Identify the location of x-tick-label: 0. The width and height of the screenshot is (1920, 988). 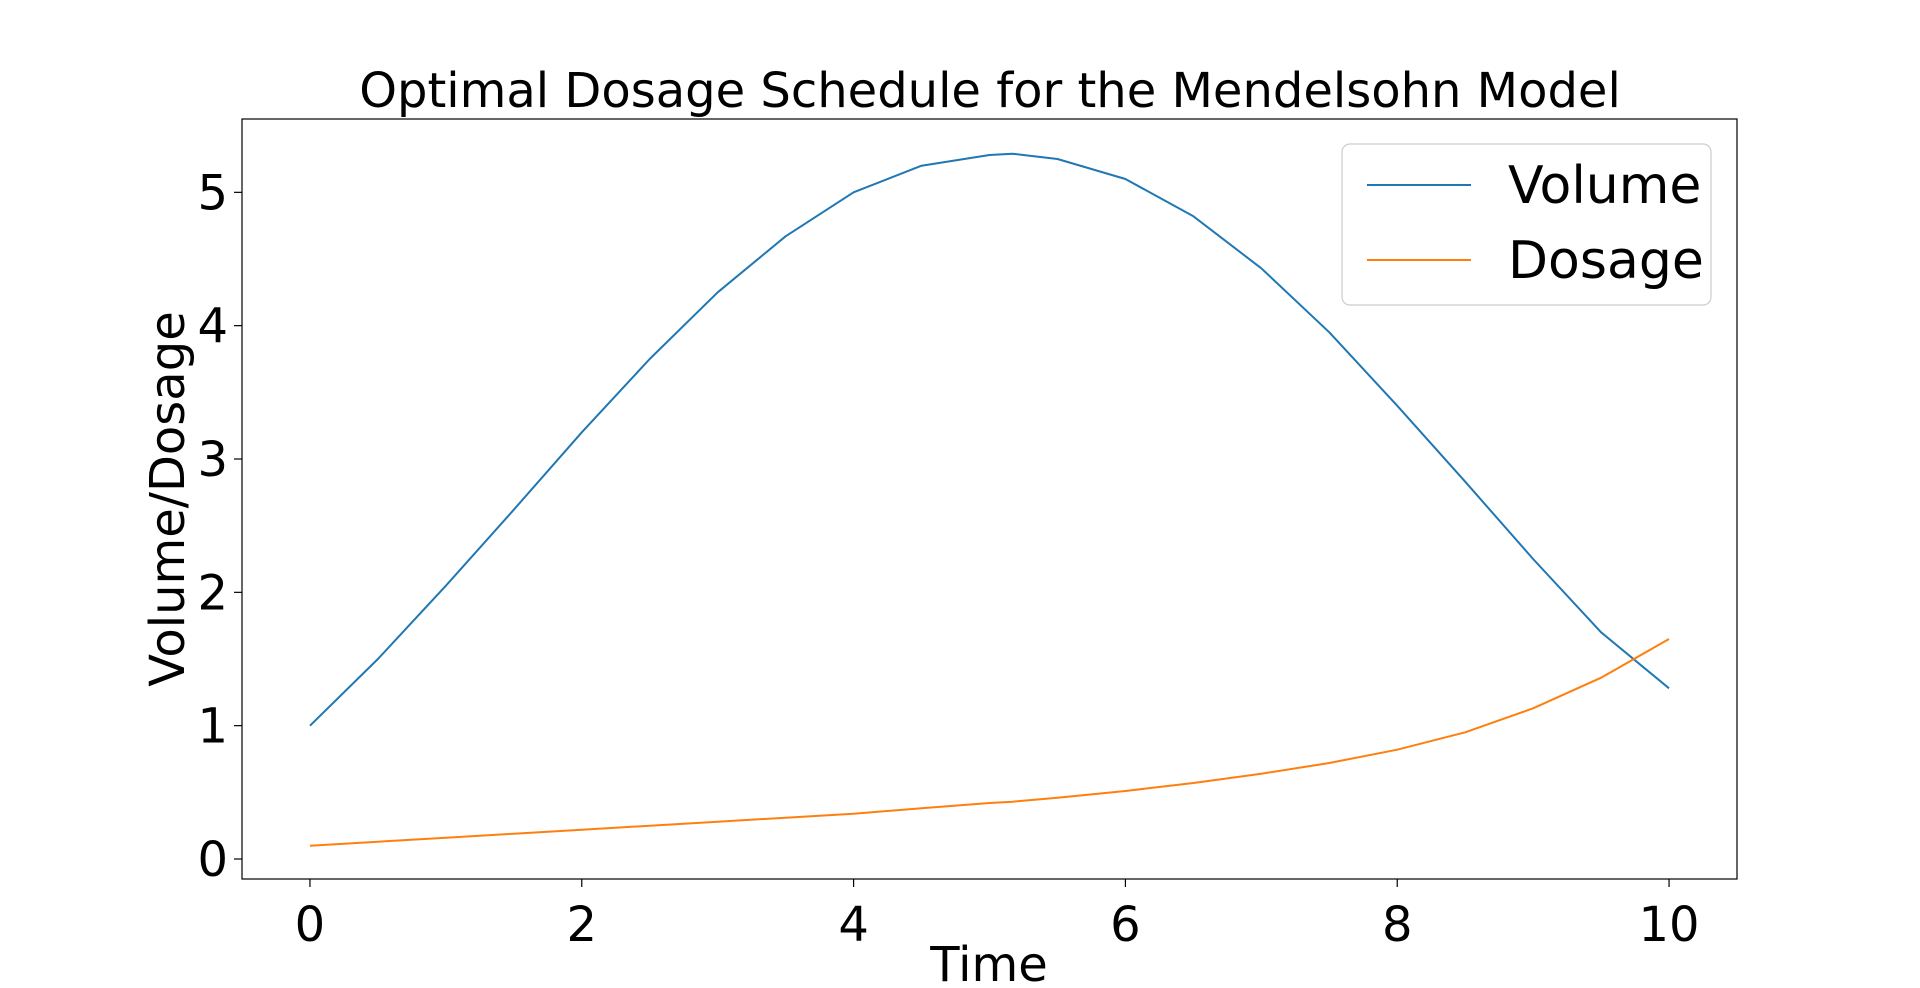
(310, 925).